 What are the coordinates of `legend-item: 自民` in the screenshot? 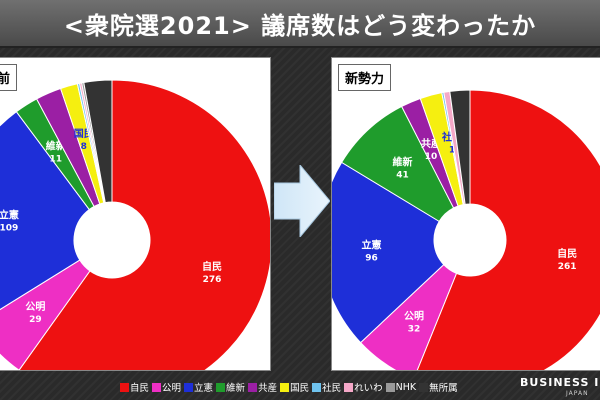 It's located at (134, 387).